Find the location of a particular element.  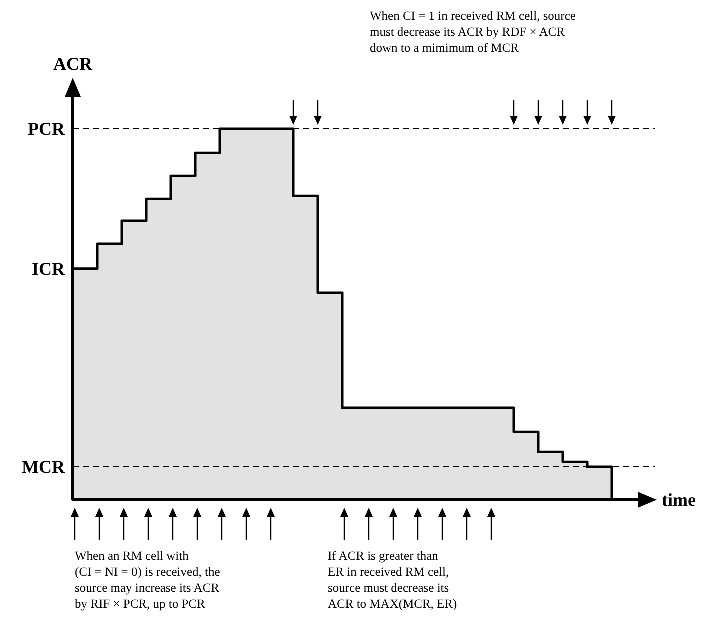

x-axis-title: time is located at coordinates (679, 500).